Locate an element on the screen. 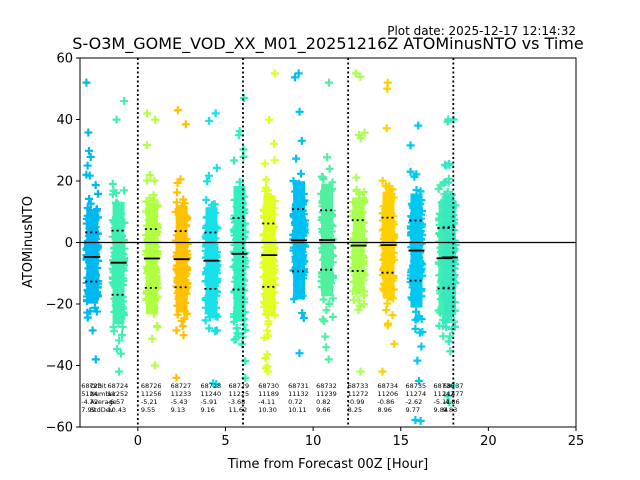 The height and width of the screenshot is (480, 640). x-tick-label: 25 is located at coordinates (576, 441).